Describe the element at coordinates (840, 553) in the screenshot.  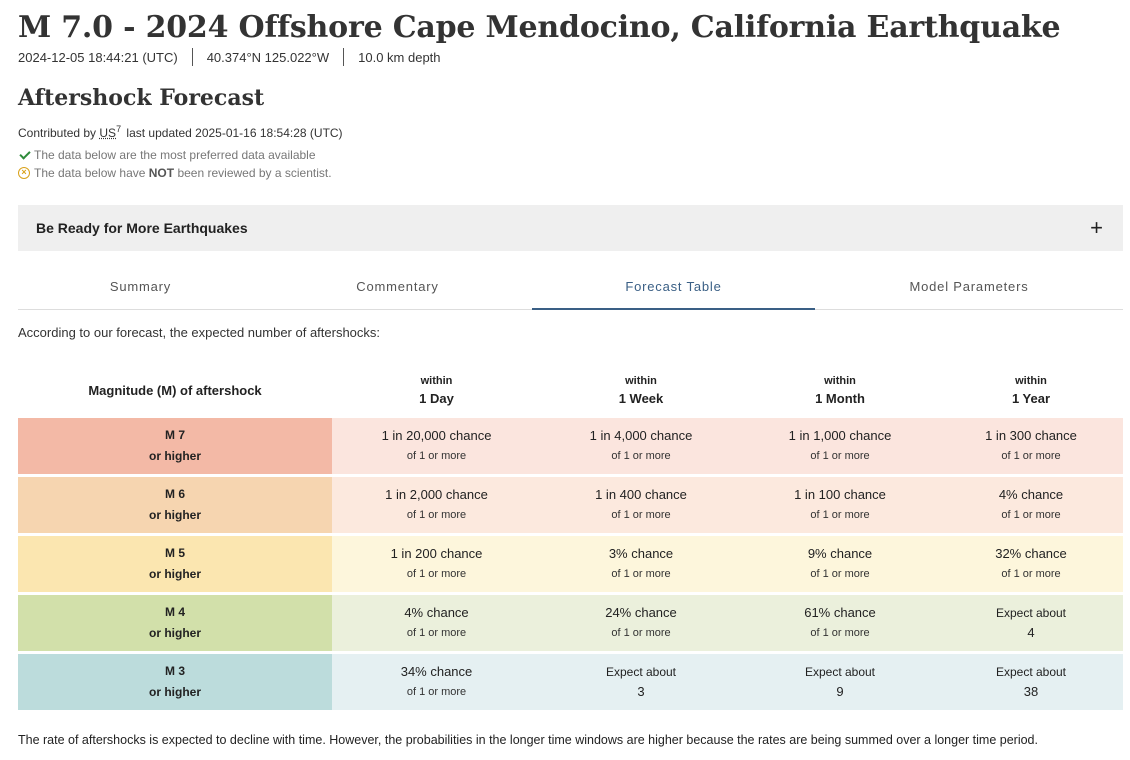
I see `chance-text: 9% chance` at that location.